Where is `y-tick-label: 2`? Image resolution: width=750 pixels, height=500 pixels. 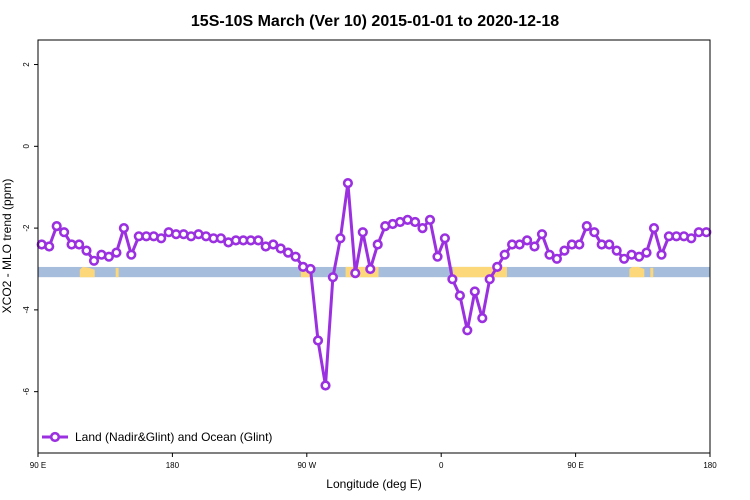 y-tick-label: 2 is located at coordinates (26, 64).